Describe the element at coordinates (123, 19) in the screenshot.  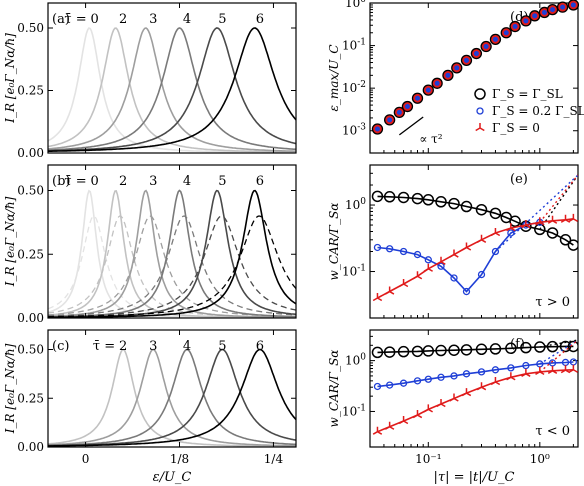
I see `tau-label-2: 2` at that location.